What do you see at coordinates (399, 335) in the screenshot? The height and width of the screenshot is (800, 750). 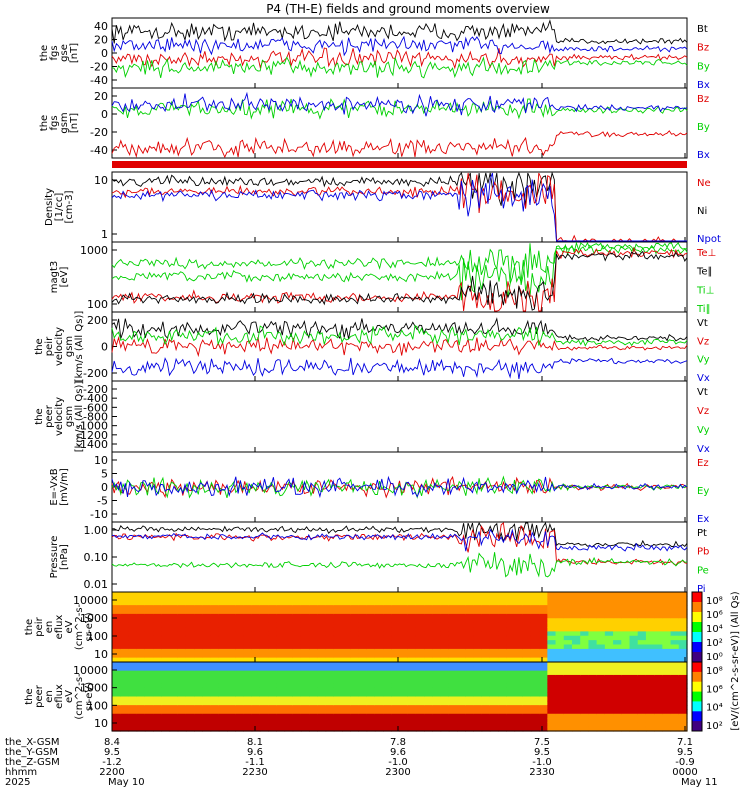 I see `series-Vy` at bounding box center [399, 335].